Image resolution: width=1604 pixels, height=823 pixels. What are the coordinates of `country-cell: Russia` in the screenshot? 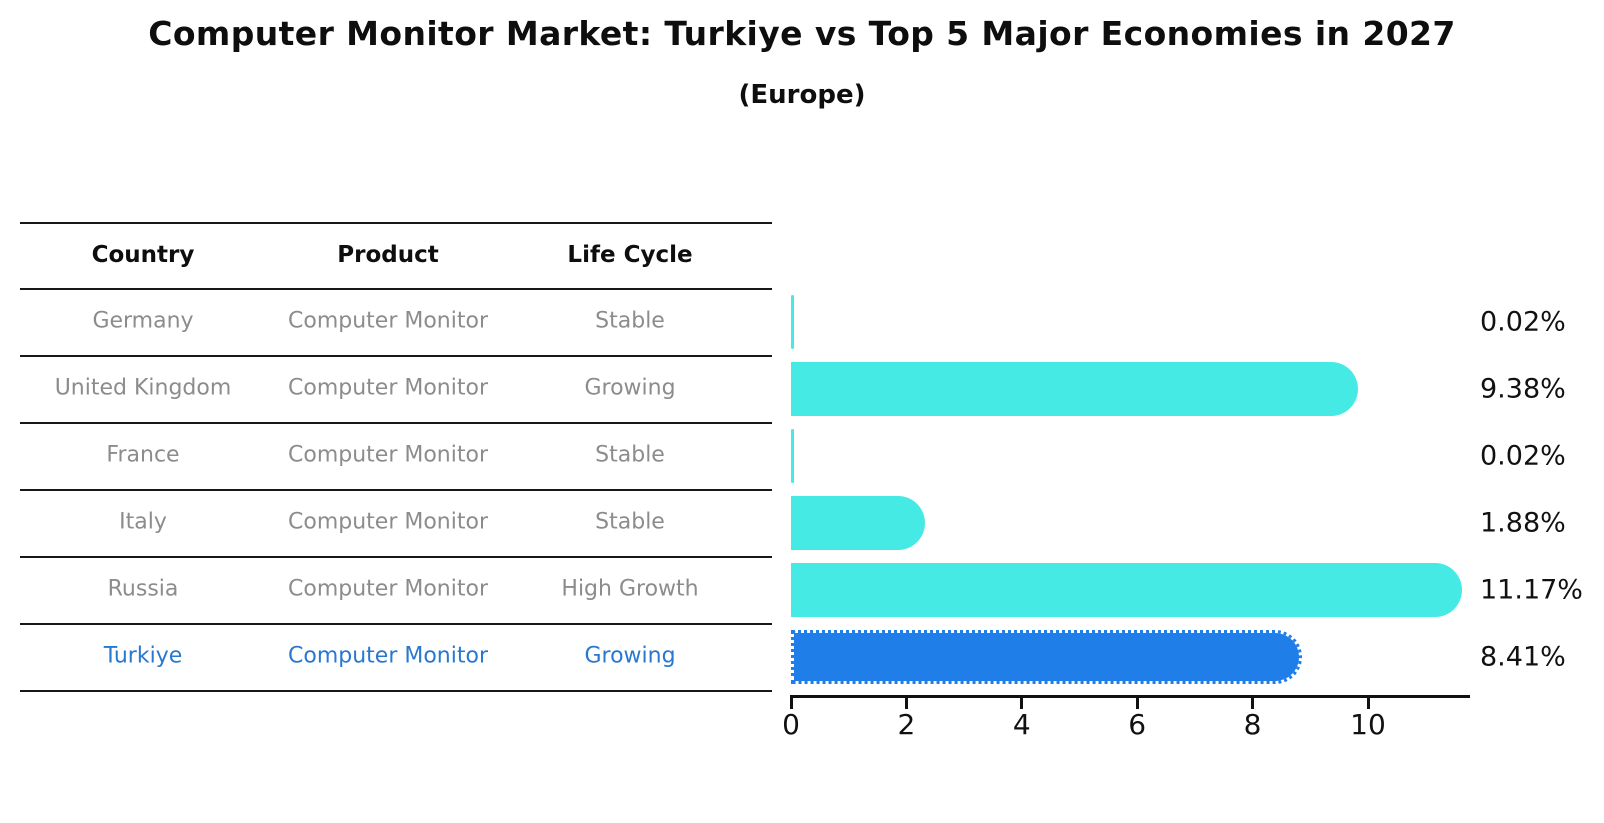 It's located at (143, 589).